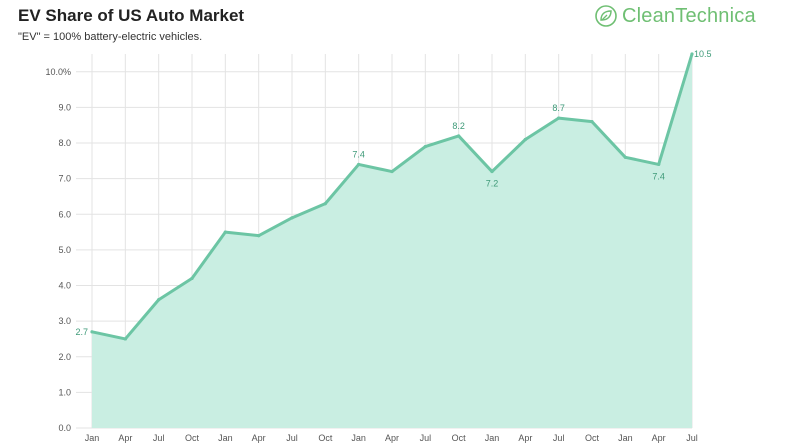 The image size is (800, 445). What do you see at coordinates (649, 15) in the screenshot?
I see `logo-text-clean: Clean` at bounding box center [649, 15].